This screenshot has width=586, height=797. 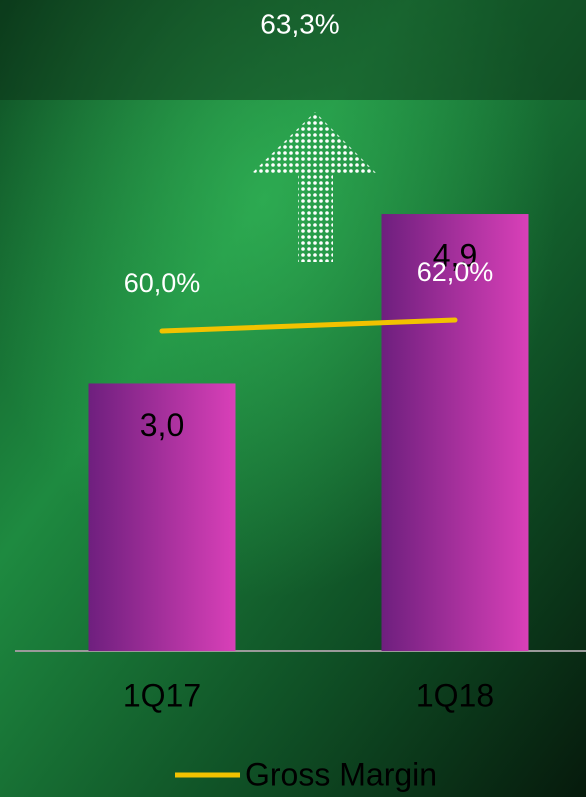 What do you see at coordinates (162, 425) in the screenshot?
I see `bar-value-label: 3,0` at bounding box center [162, 425].